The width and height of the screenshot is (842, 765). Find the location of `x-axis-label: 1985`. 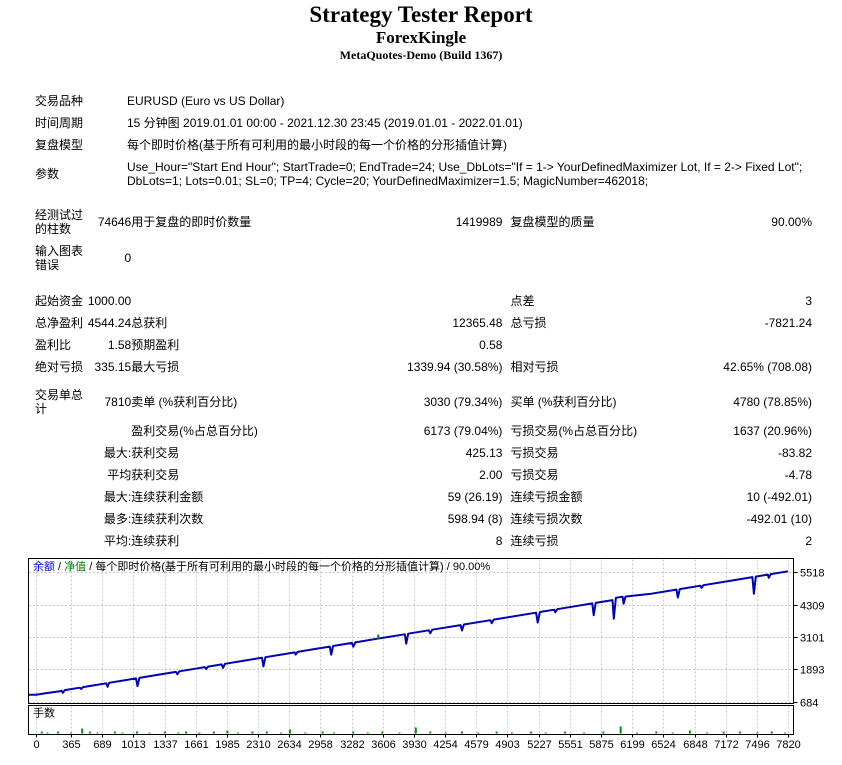

x-axis-label: 1985 is located at coordinates (227, 745).